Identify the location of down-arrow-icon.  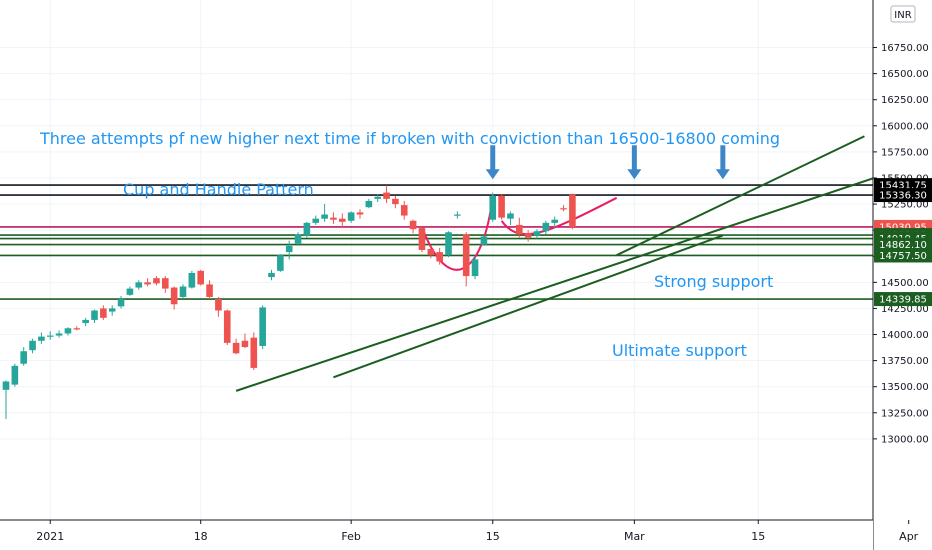
(722, 162).